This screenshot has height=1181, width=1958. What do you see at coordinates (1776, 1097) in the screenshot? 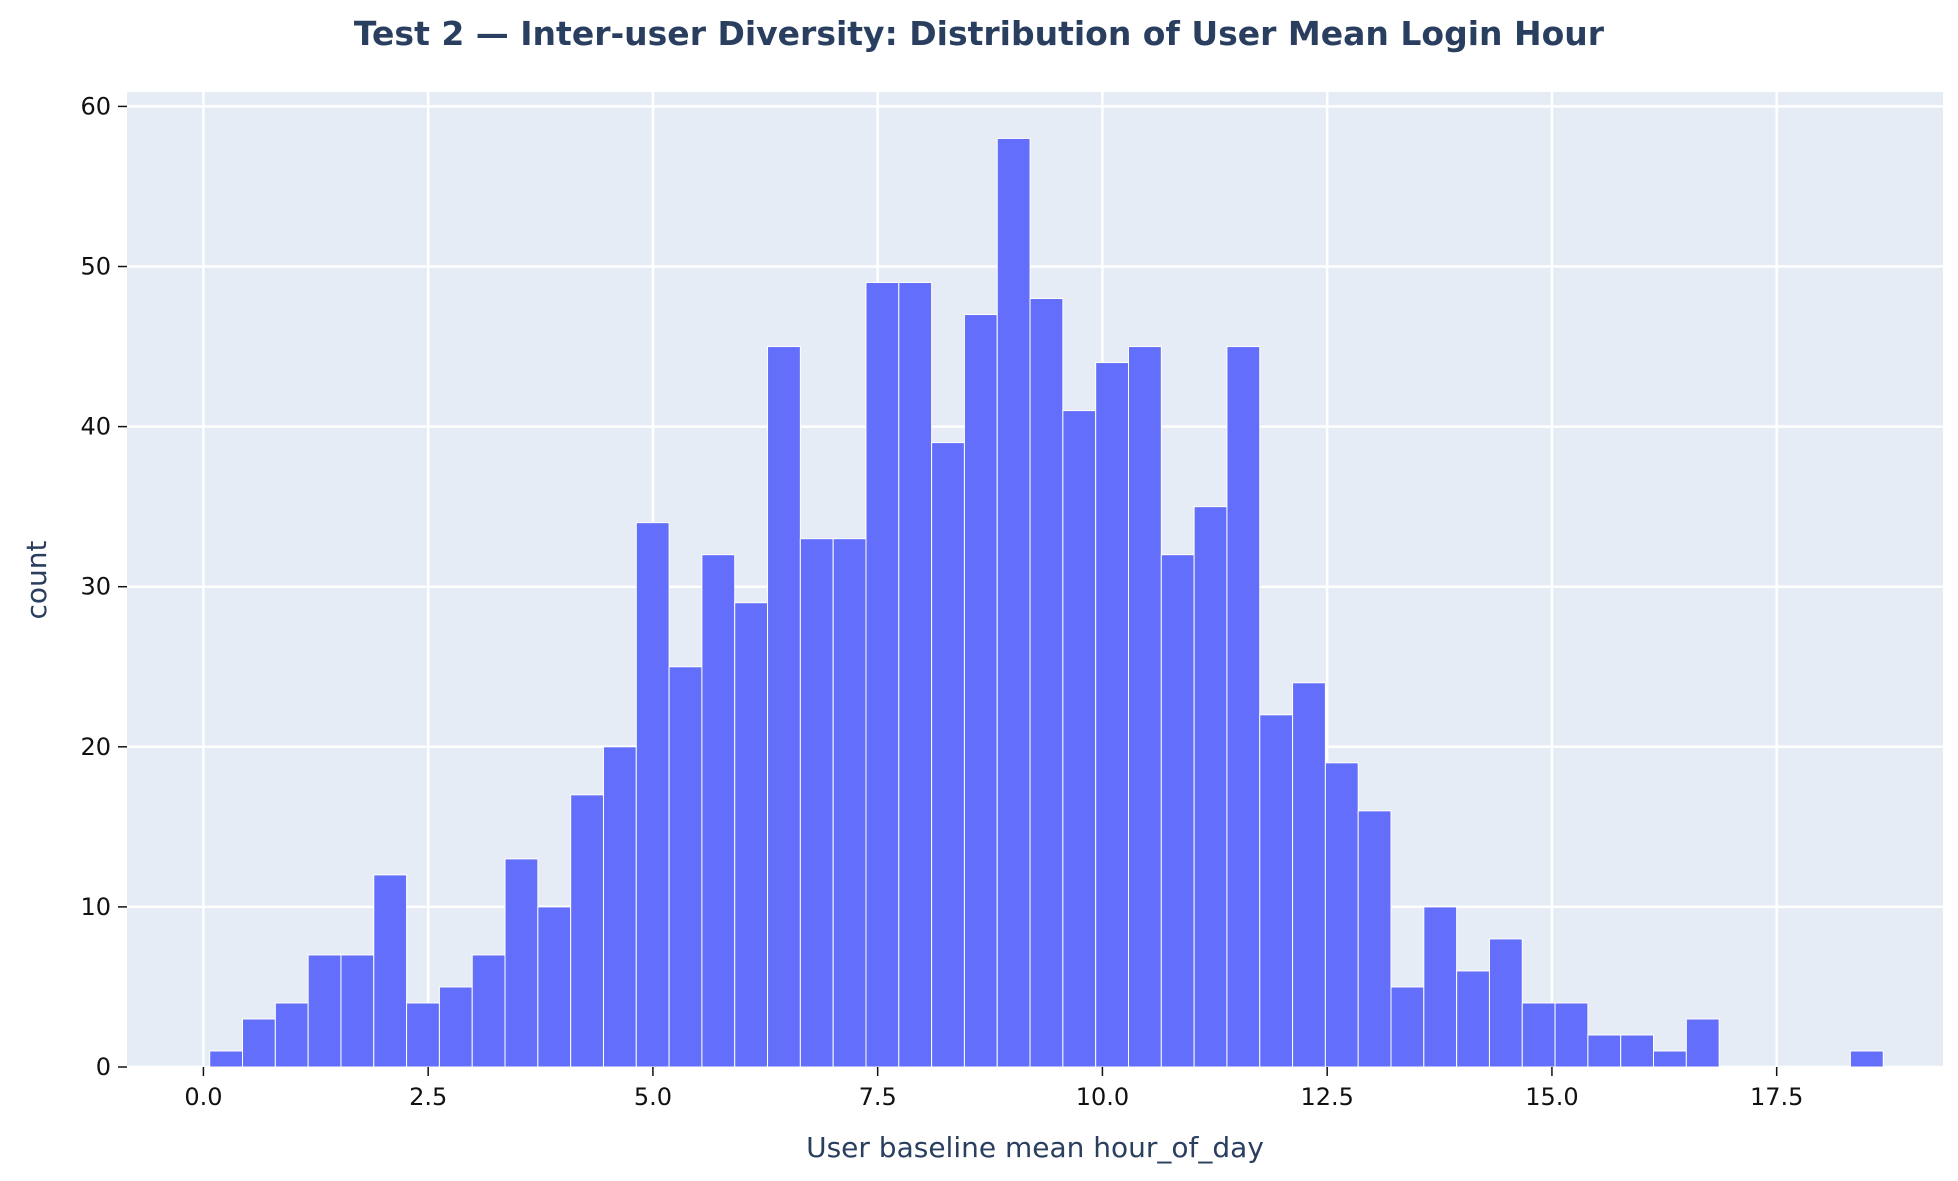
I see `x-tick-label: 17.5` at bounding box center [1776, 1097].